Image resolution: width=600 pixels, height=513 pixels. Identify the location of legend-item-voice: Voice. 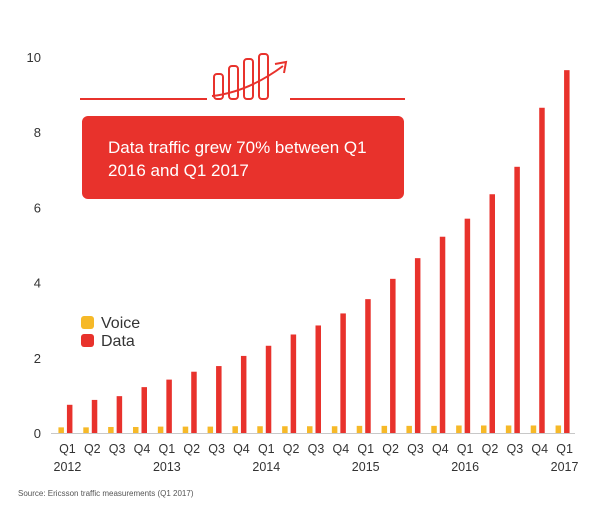
(110, 323).